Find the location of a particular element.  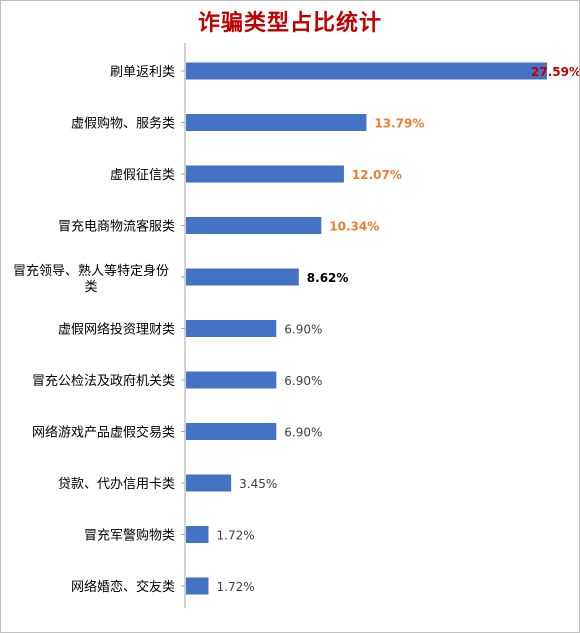

category-label: 冒充领导、熟人等特定身份类 is located at coordinates (91, 279).